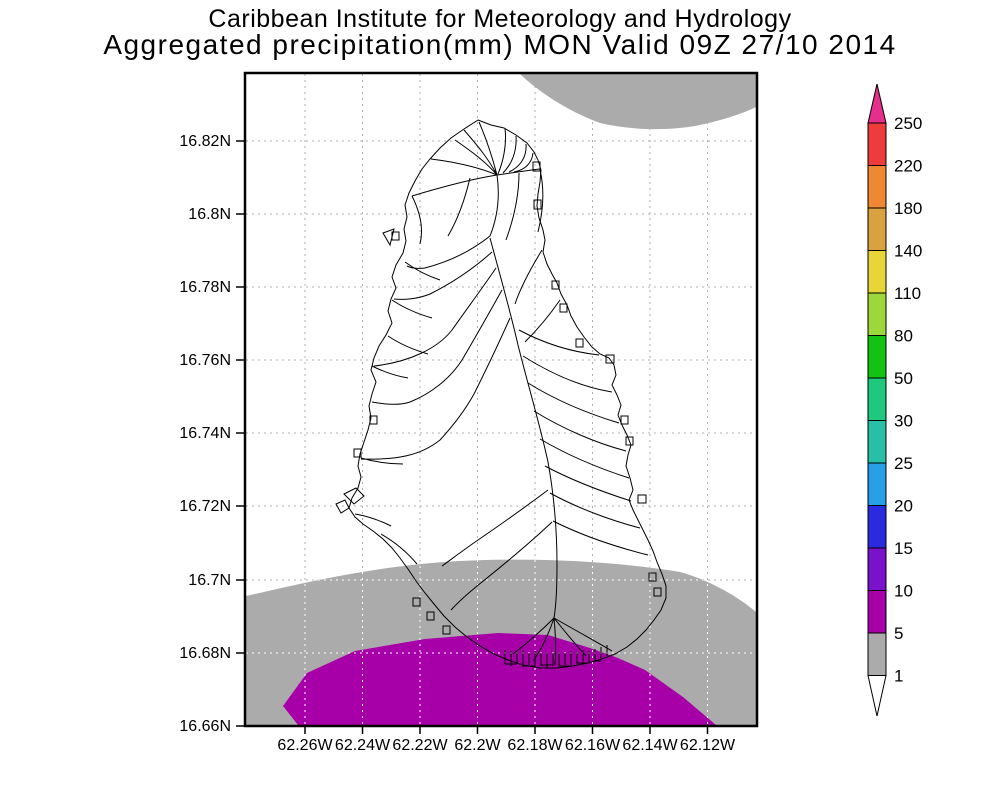  I want to click on colorbar-label: 250, so click(908, 123).